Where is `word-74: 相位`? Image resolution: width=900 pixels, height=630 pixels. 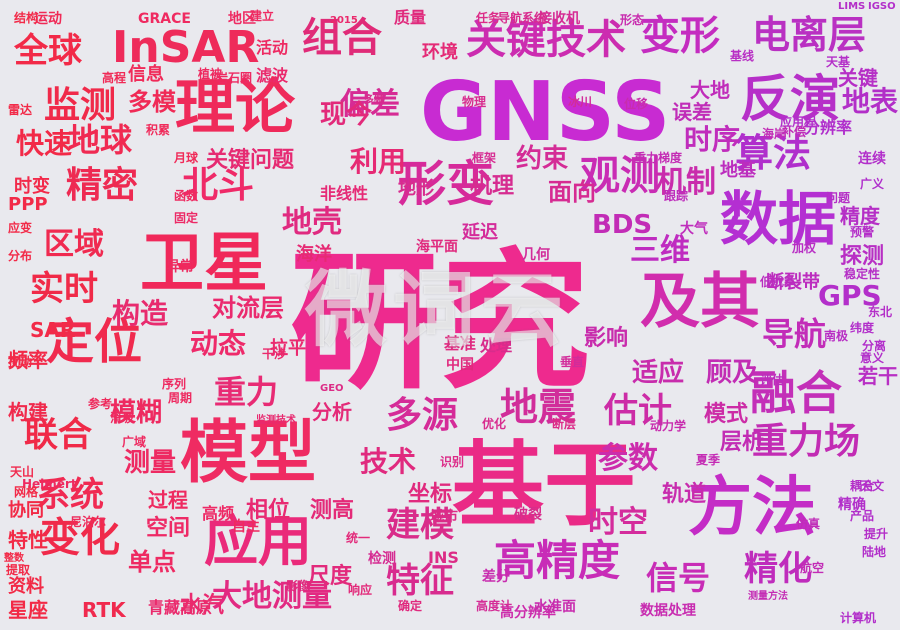
word-74: 相位 is located at coordinates (268, 510).